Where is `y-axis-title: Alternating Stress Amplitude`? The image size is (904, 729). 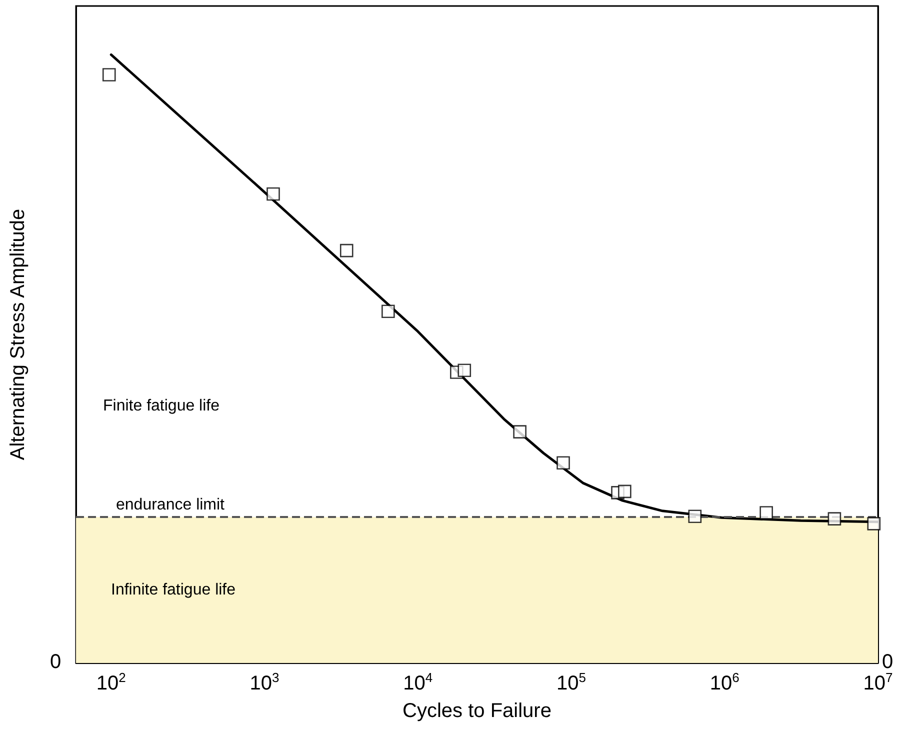 y-axis-title: Alternating Stress Amplitude is located at coordinates (18, 334).